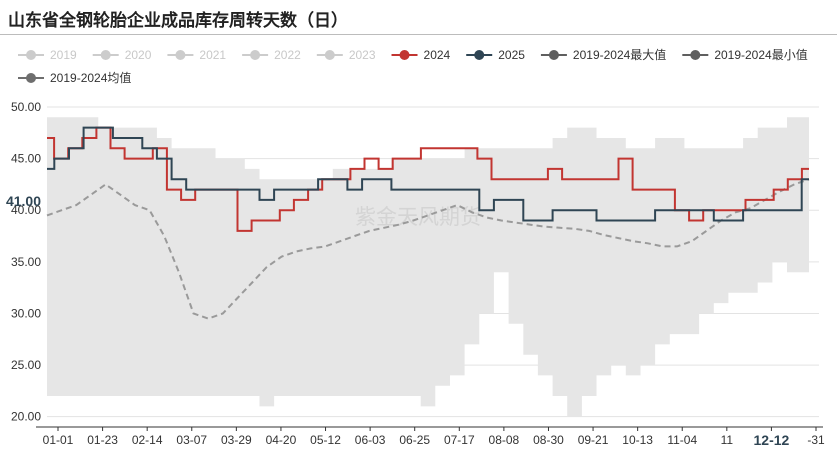 The image size is (837, 454). Describe the element at coordinates (727, 440) in the screenshot. I see `x-tick-label: 11` at that location.